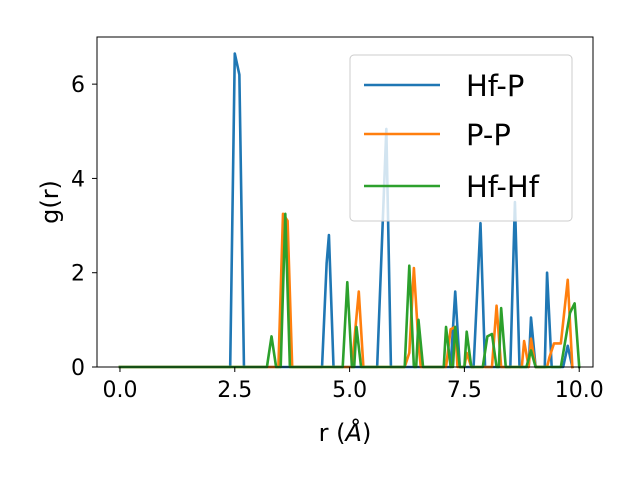 The width and height of the screenshot is (640, 480). I want to click on legend: Hf-P P-P Hf-Hf, so click(461, 138).